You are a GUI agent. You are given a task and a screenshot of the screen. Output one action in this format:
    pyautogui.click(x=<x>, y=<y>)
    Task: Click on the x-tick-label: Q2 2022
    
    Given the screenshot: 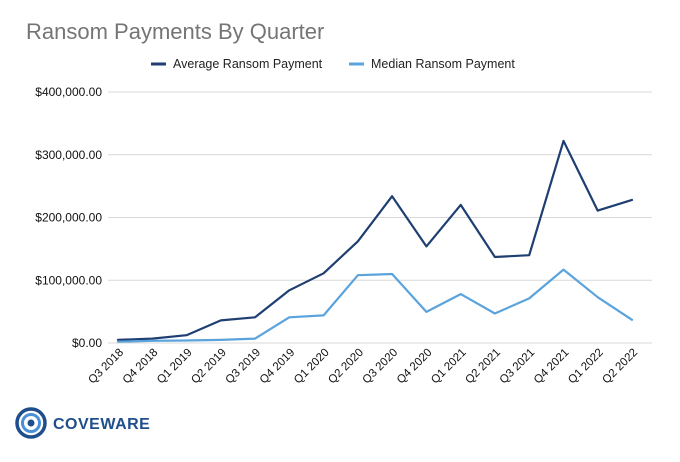 What is the action you would take?
    pyautogui.click(x=620, y=367)
    